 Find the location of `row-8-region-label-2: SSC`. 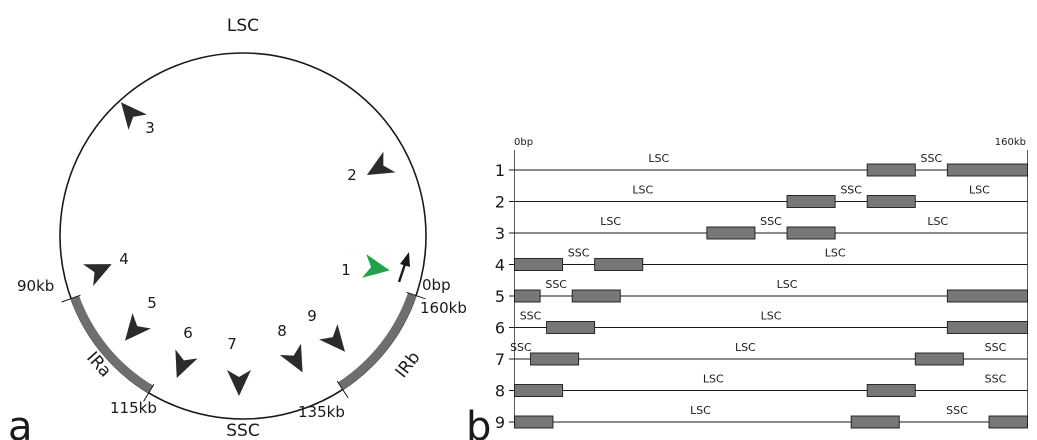

row-8-region-label-2: SSC is located at coordinates (996, 379).